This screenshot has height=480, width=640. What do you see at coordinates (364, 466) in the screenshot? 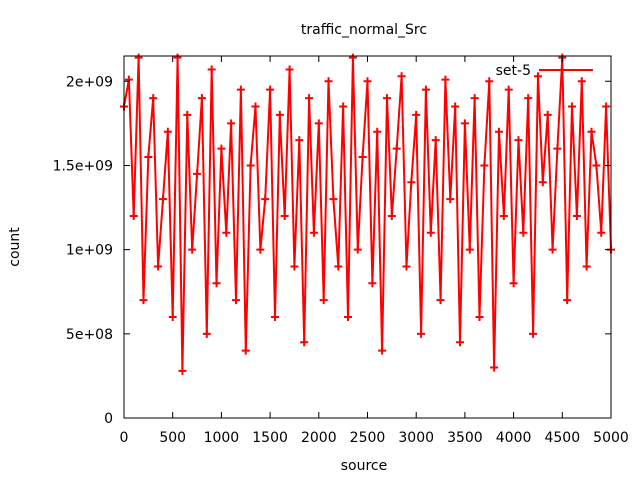
I see `x-axis-label: source` at bounding box center [364, 466].